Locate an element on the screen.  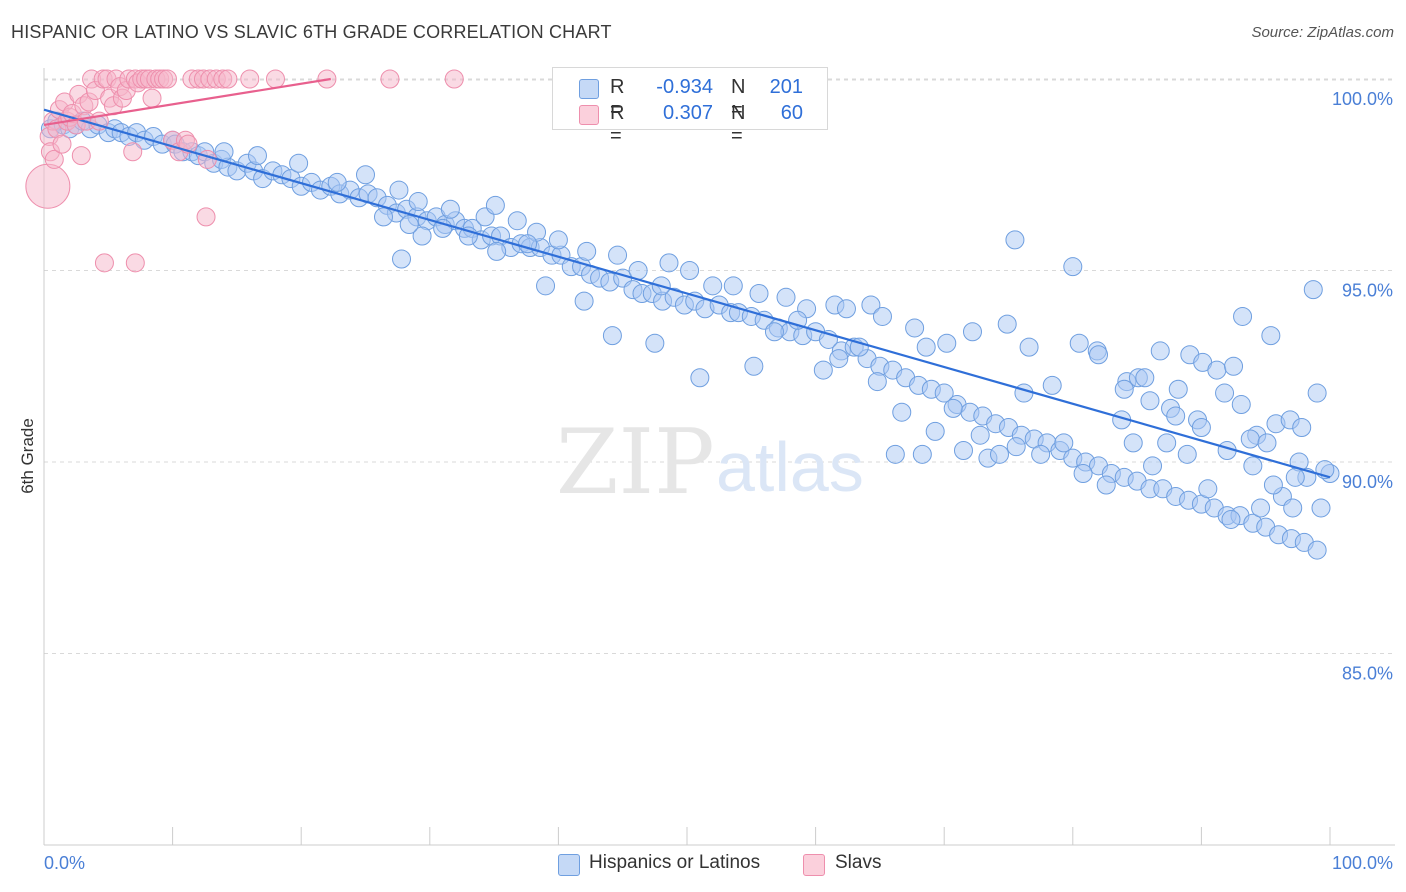
legend-n-value: 60 is located at coordinates (791, 113).